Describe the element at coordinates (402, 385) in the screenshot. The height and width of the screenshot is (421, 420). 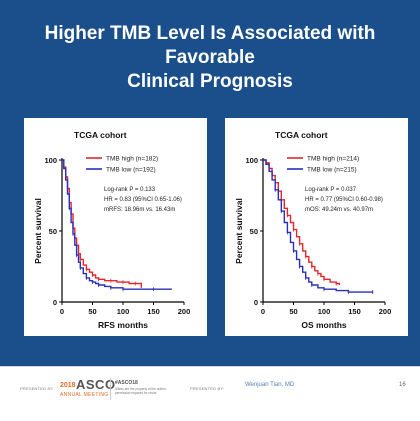
I see `page-number: 16` at that location.